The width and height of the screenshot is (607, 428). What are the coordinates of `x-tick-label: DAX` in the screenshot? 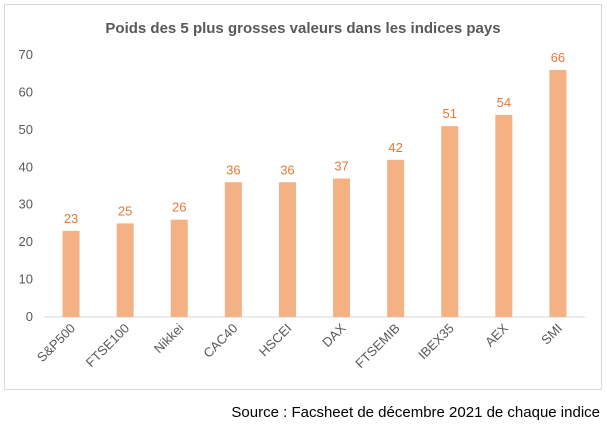 It's located at (334, 335).